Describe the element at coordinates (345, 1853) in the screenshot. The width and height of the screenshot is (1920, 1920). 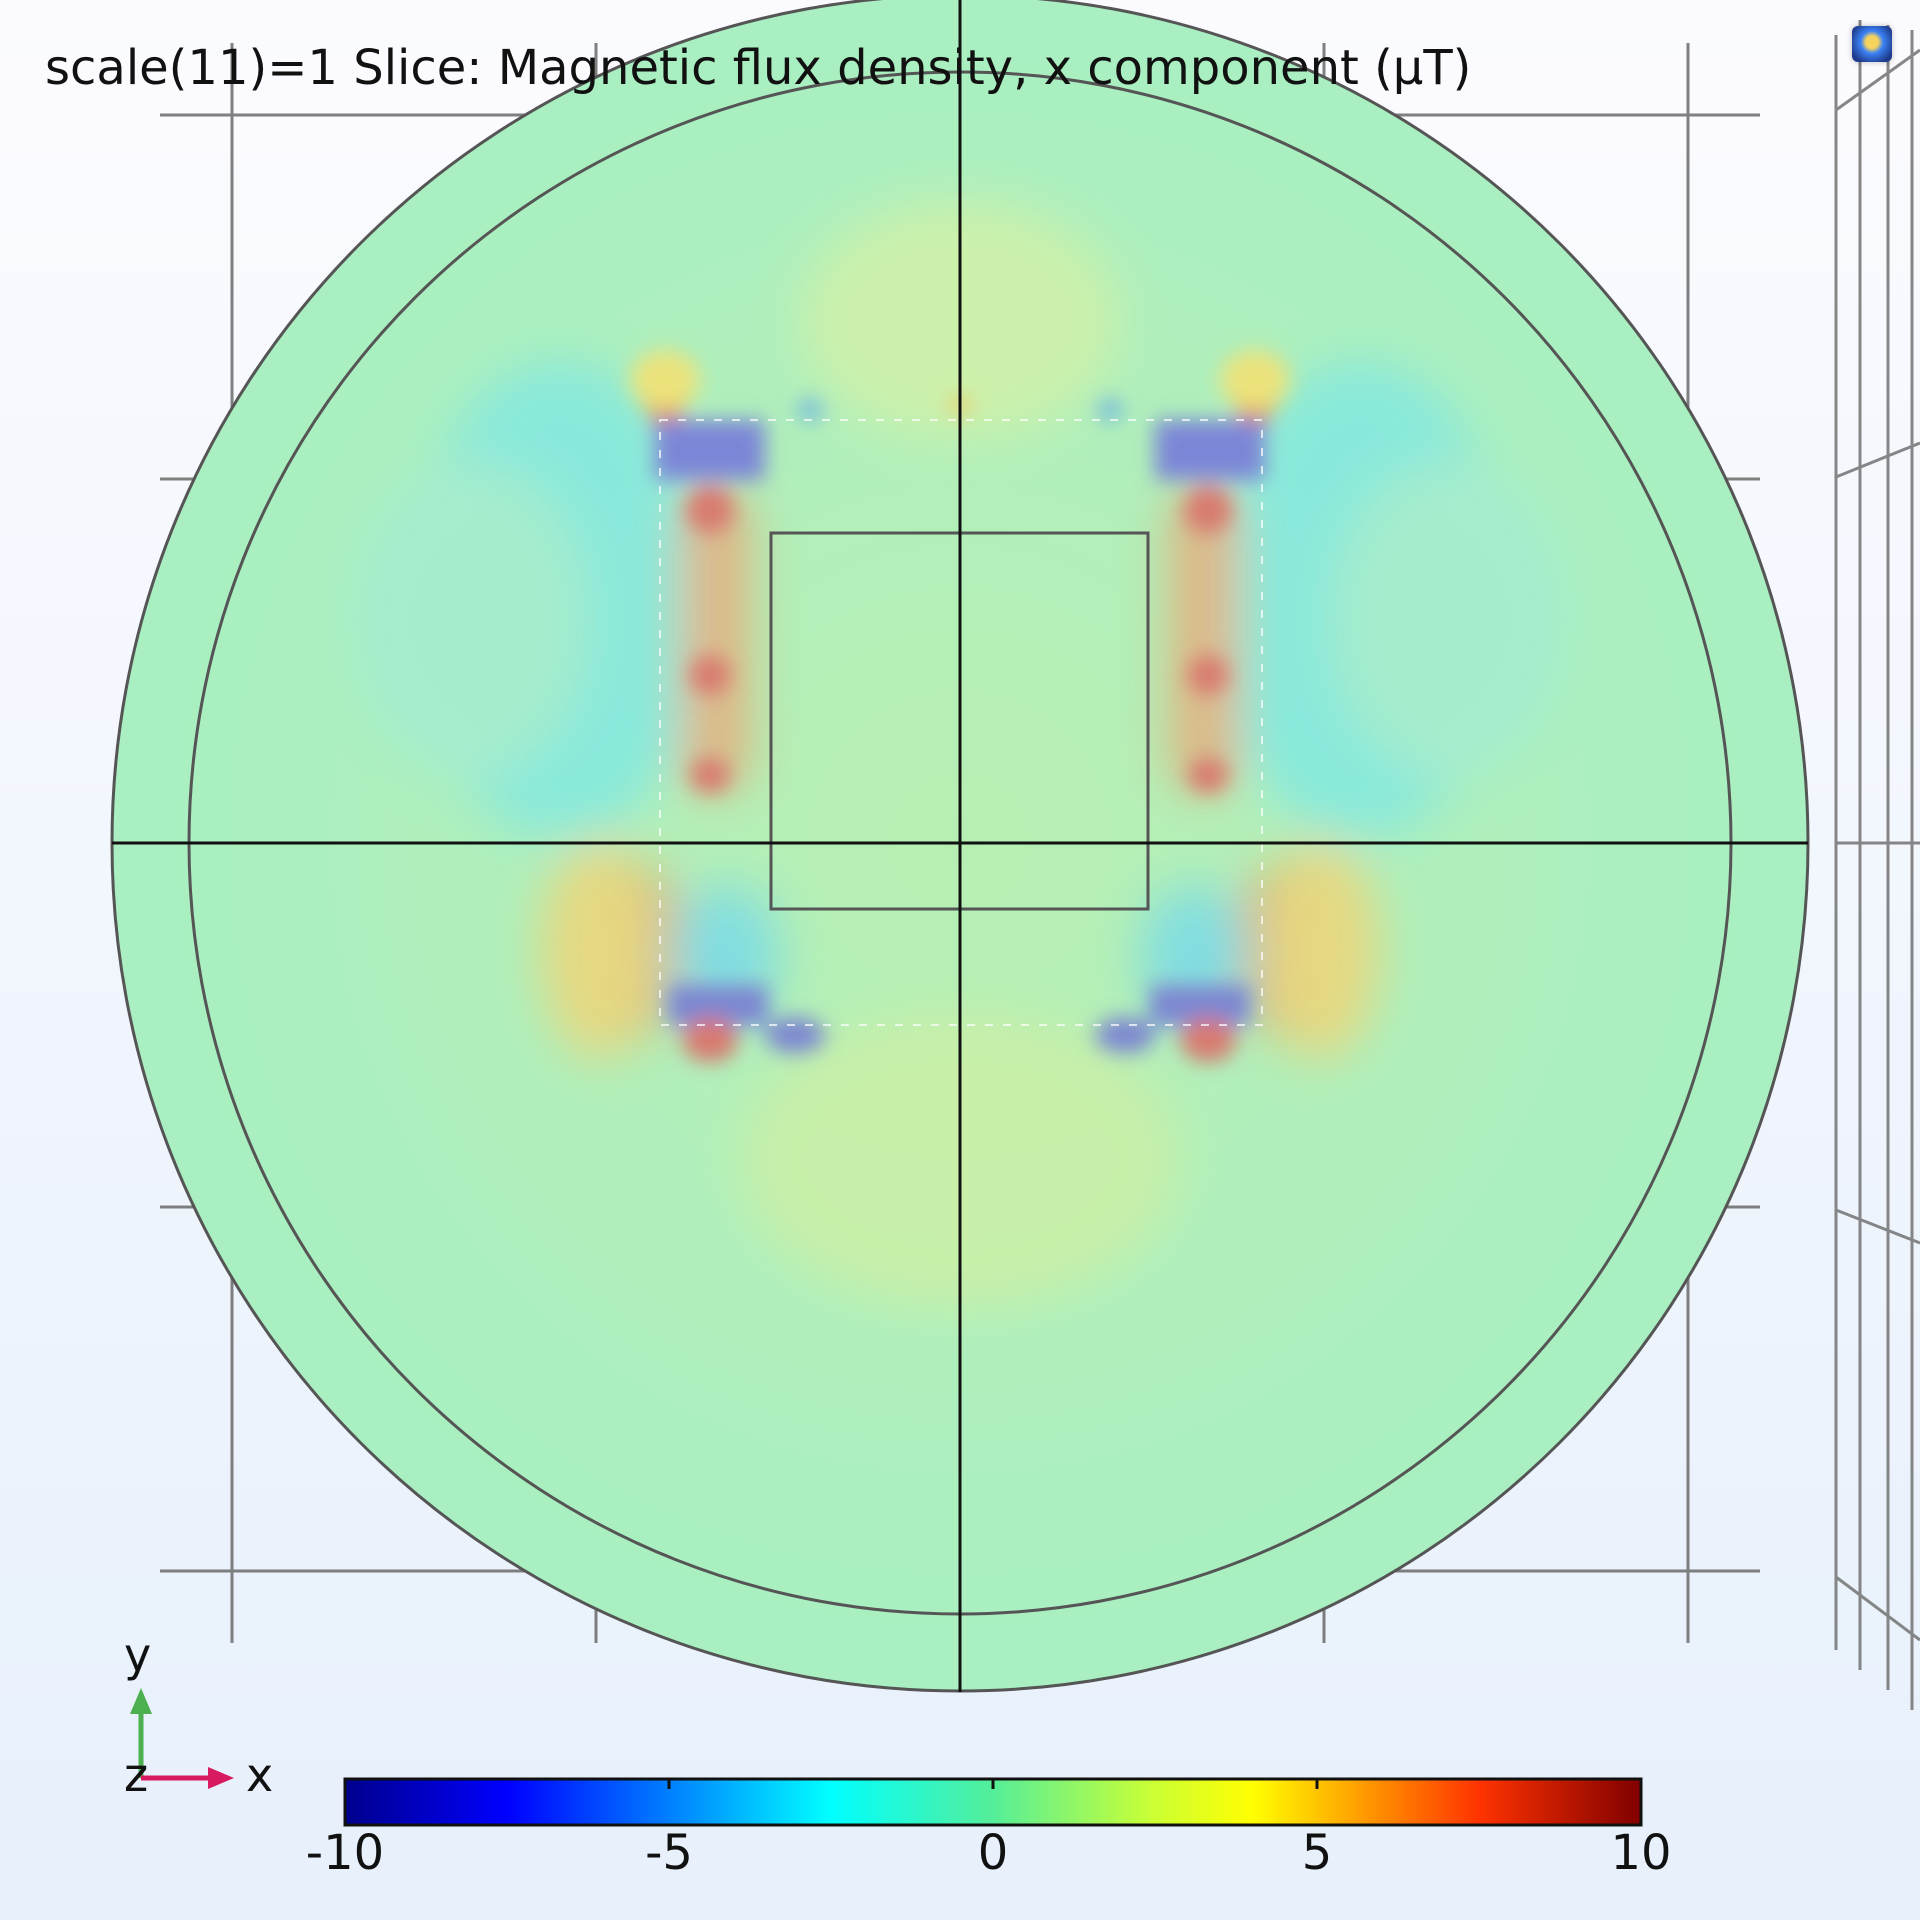
I see `colorbar-tick-label: -10` at that location.